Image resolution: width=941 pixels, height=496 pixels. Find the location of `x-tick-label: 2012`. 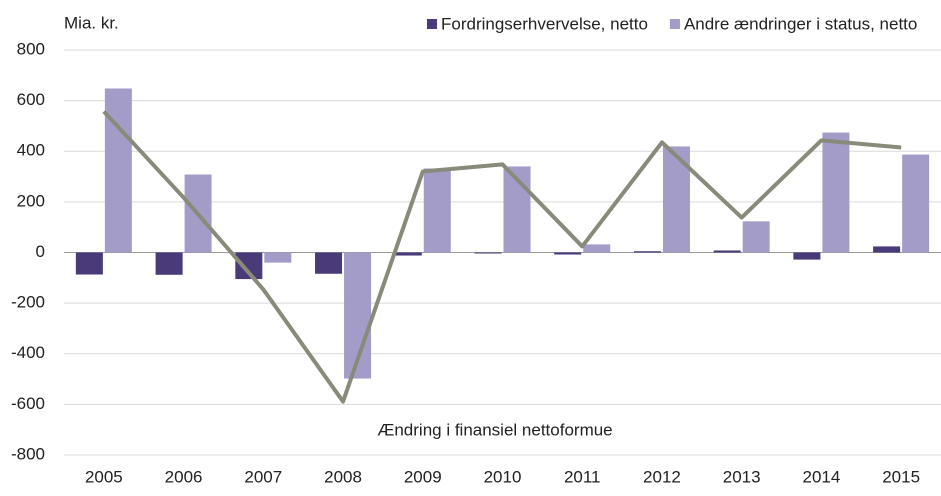

x-tick-label: 2012 is located at coordinates (662, 476).